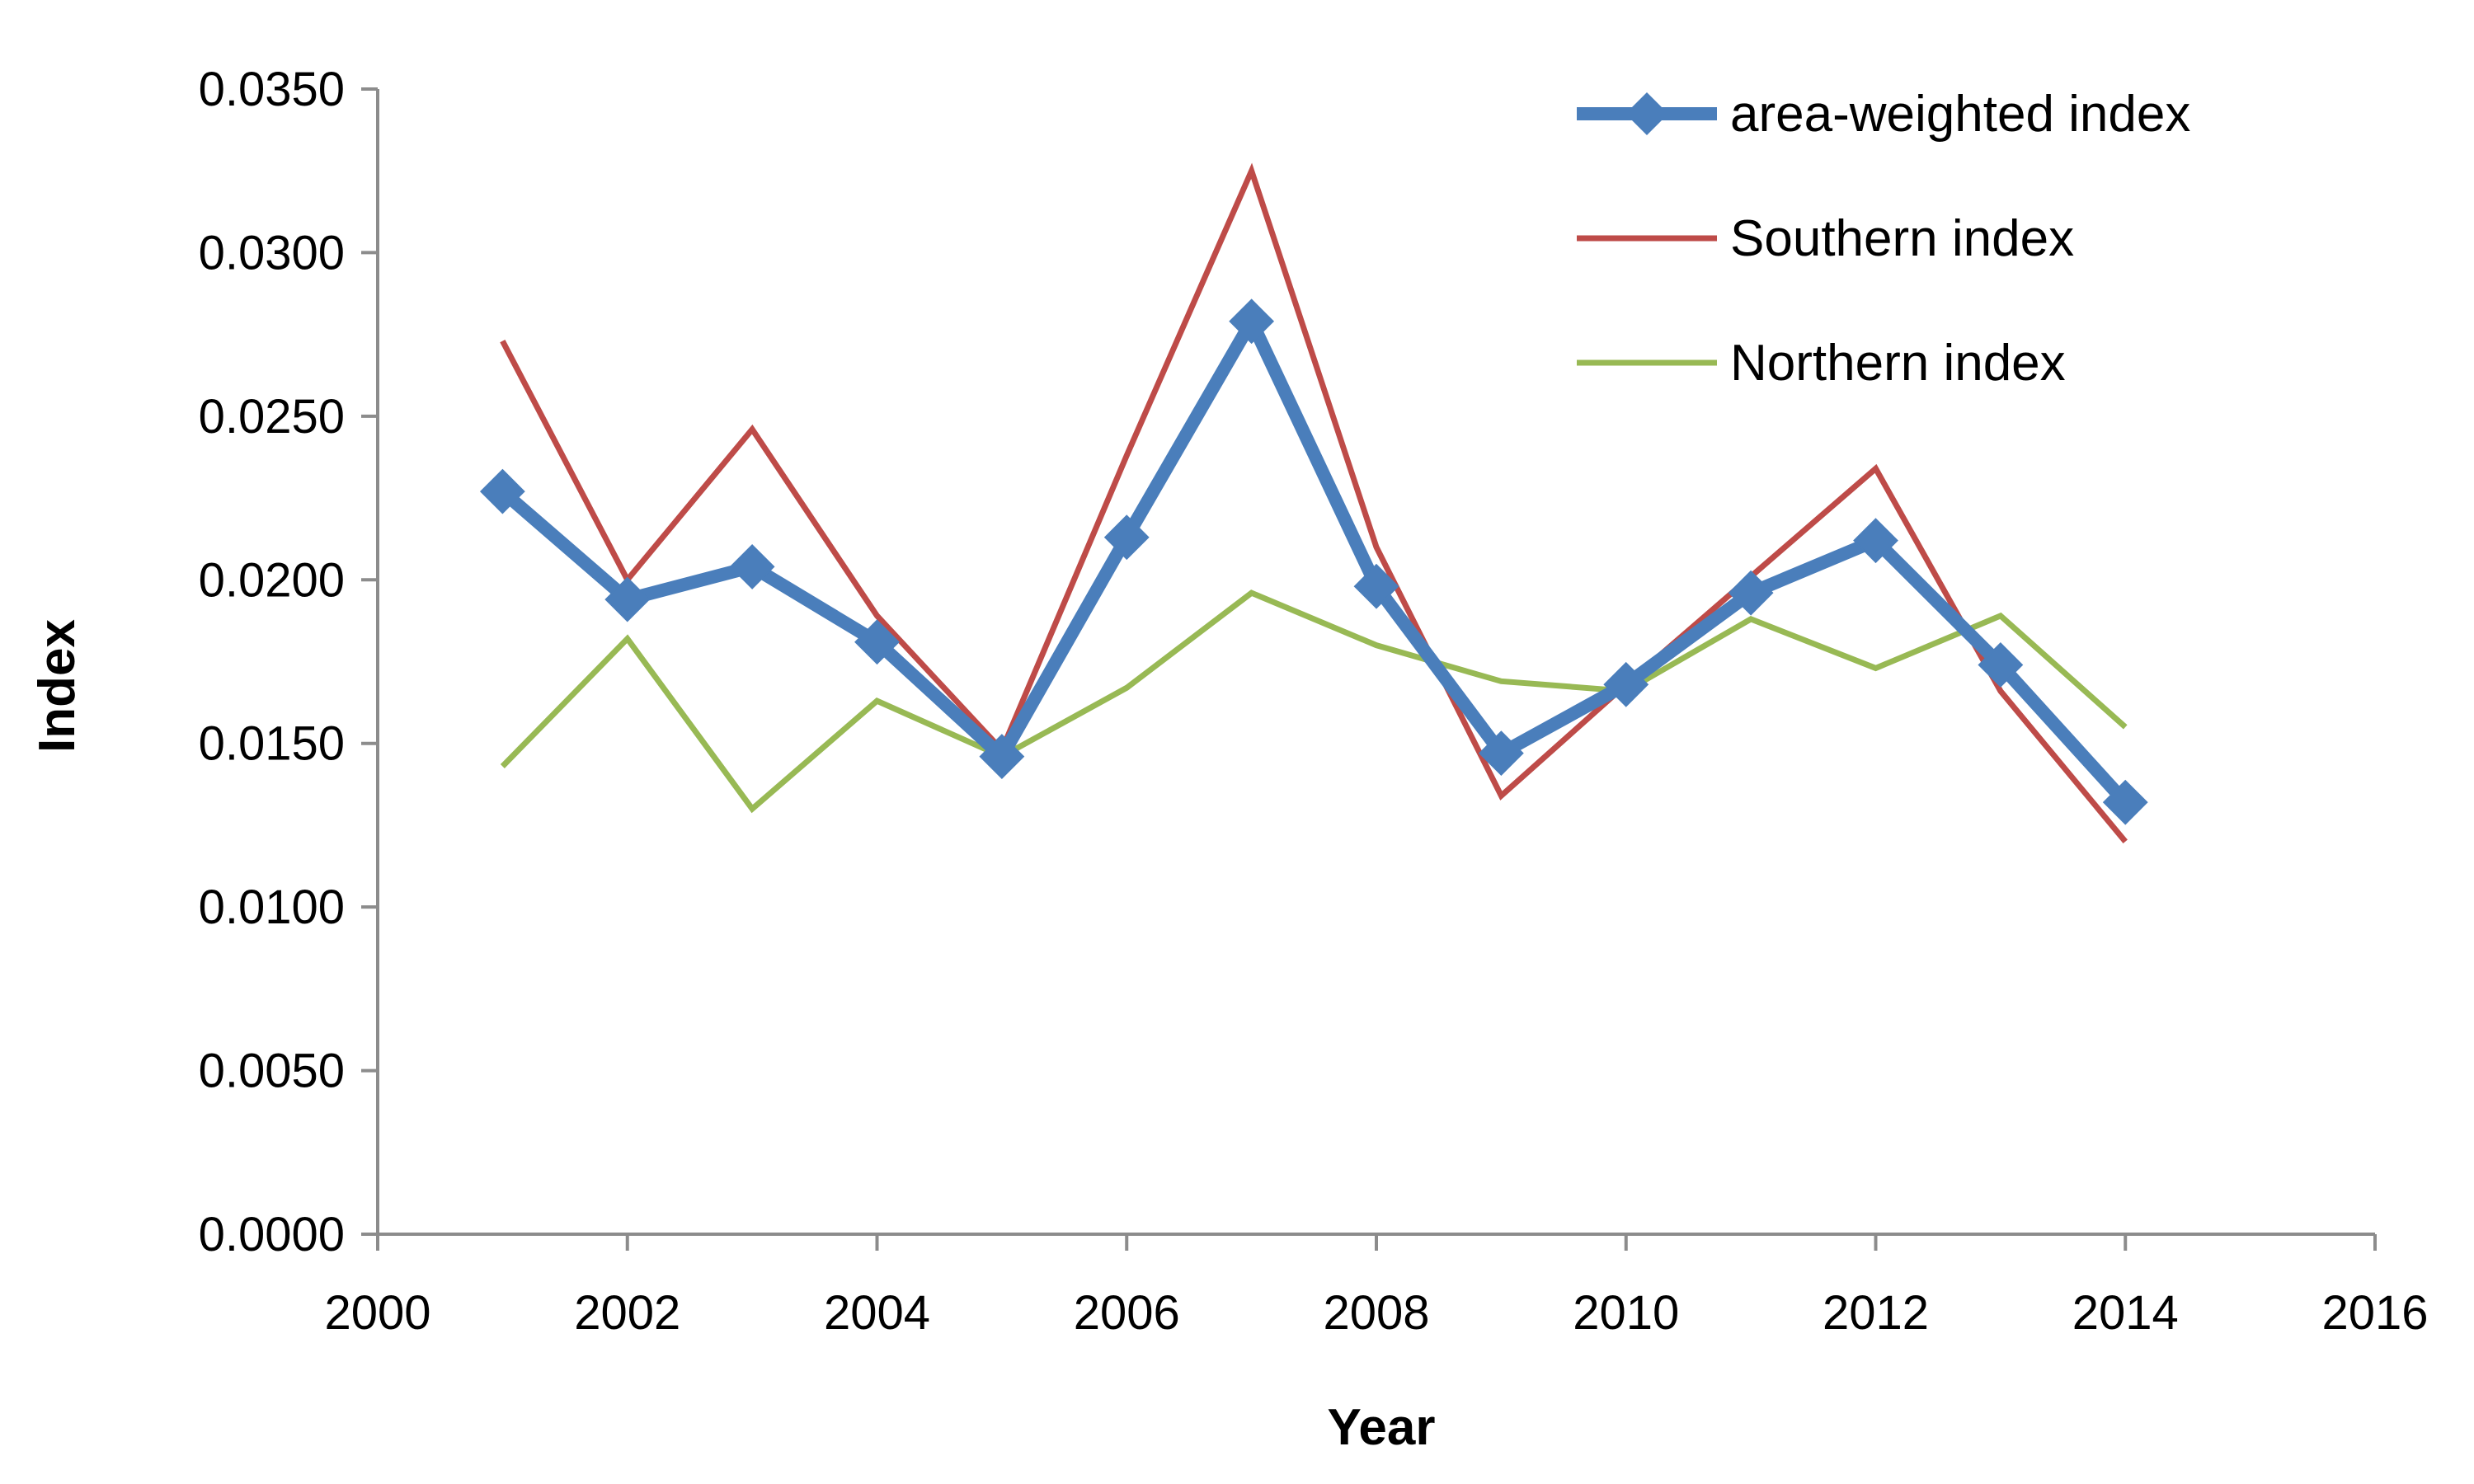 Image resolution: width=2474 pixels, height=1484 pixels. What do you see at coordinates (1960, 114) in the screenshot?
I see `legend-label: area-weighted index` at bounding box center [1960, 114].